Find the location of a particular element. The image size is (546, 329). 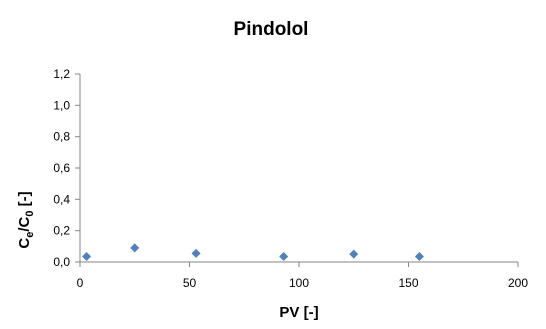

chart-title: Pindolol is located at coordinates (271, 29).